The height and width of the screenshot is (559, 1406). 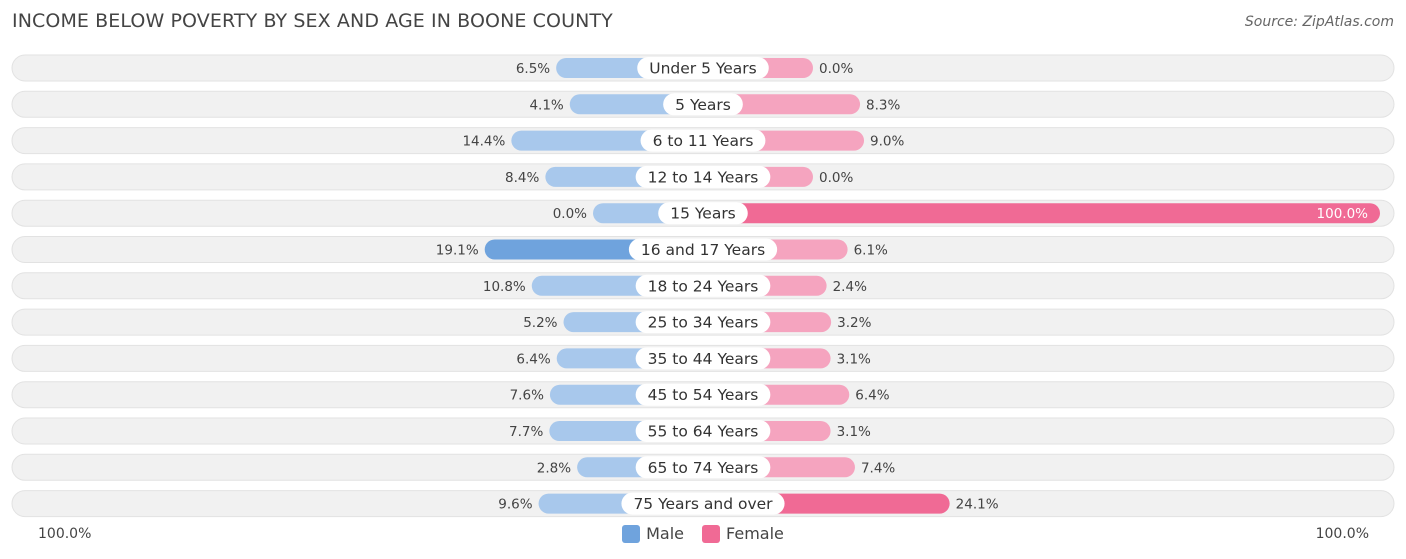 I want to click on chart-row: 12 to 14 Years 8.4% 0.0%, so click(x=703, y=177).